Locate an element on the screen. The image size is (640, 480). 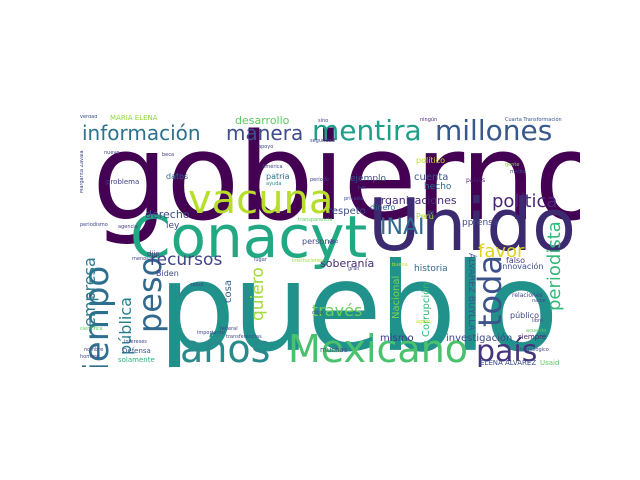
word-innovacion: innovación is located at coordinates (522, 266).